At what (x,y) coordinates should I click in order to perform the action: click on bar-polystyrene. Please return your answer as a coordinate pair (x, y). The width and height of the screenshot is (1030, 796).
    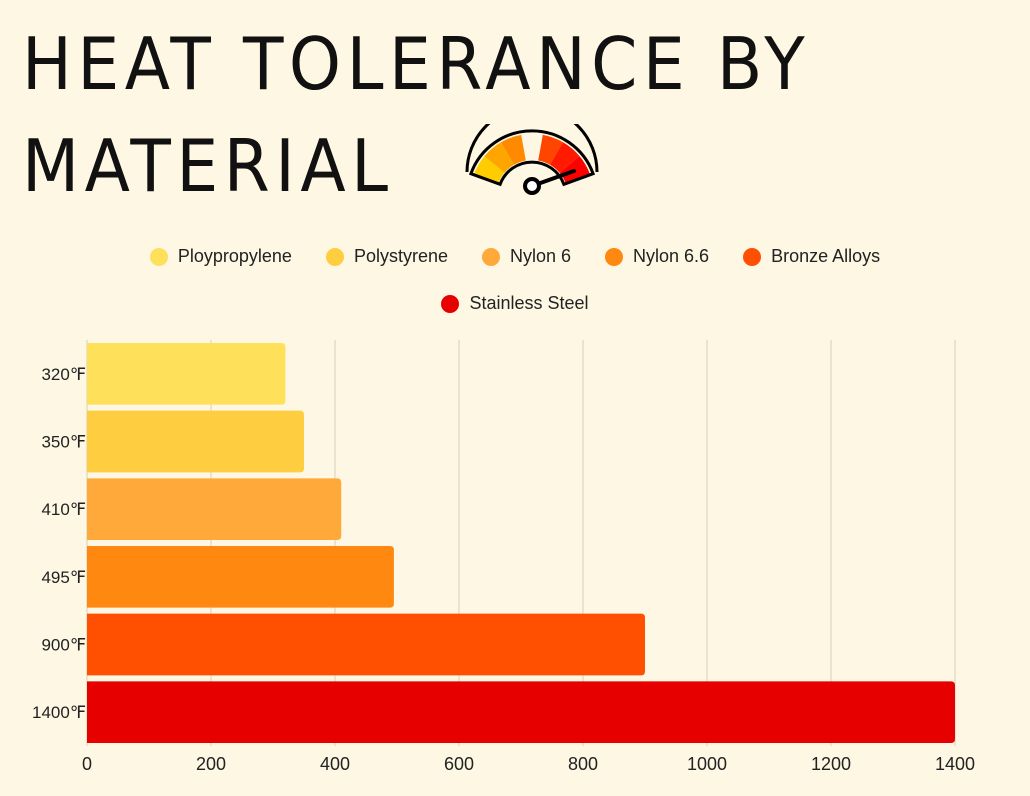
    Looking at the image, I should click on (195, 441).